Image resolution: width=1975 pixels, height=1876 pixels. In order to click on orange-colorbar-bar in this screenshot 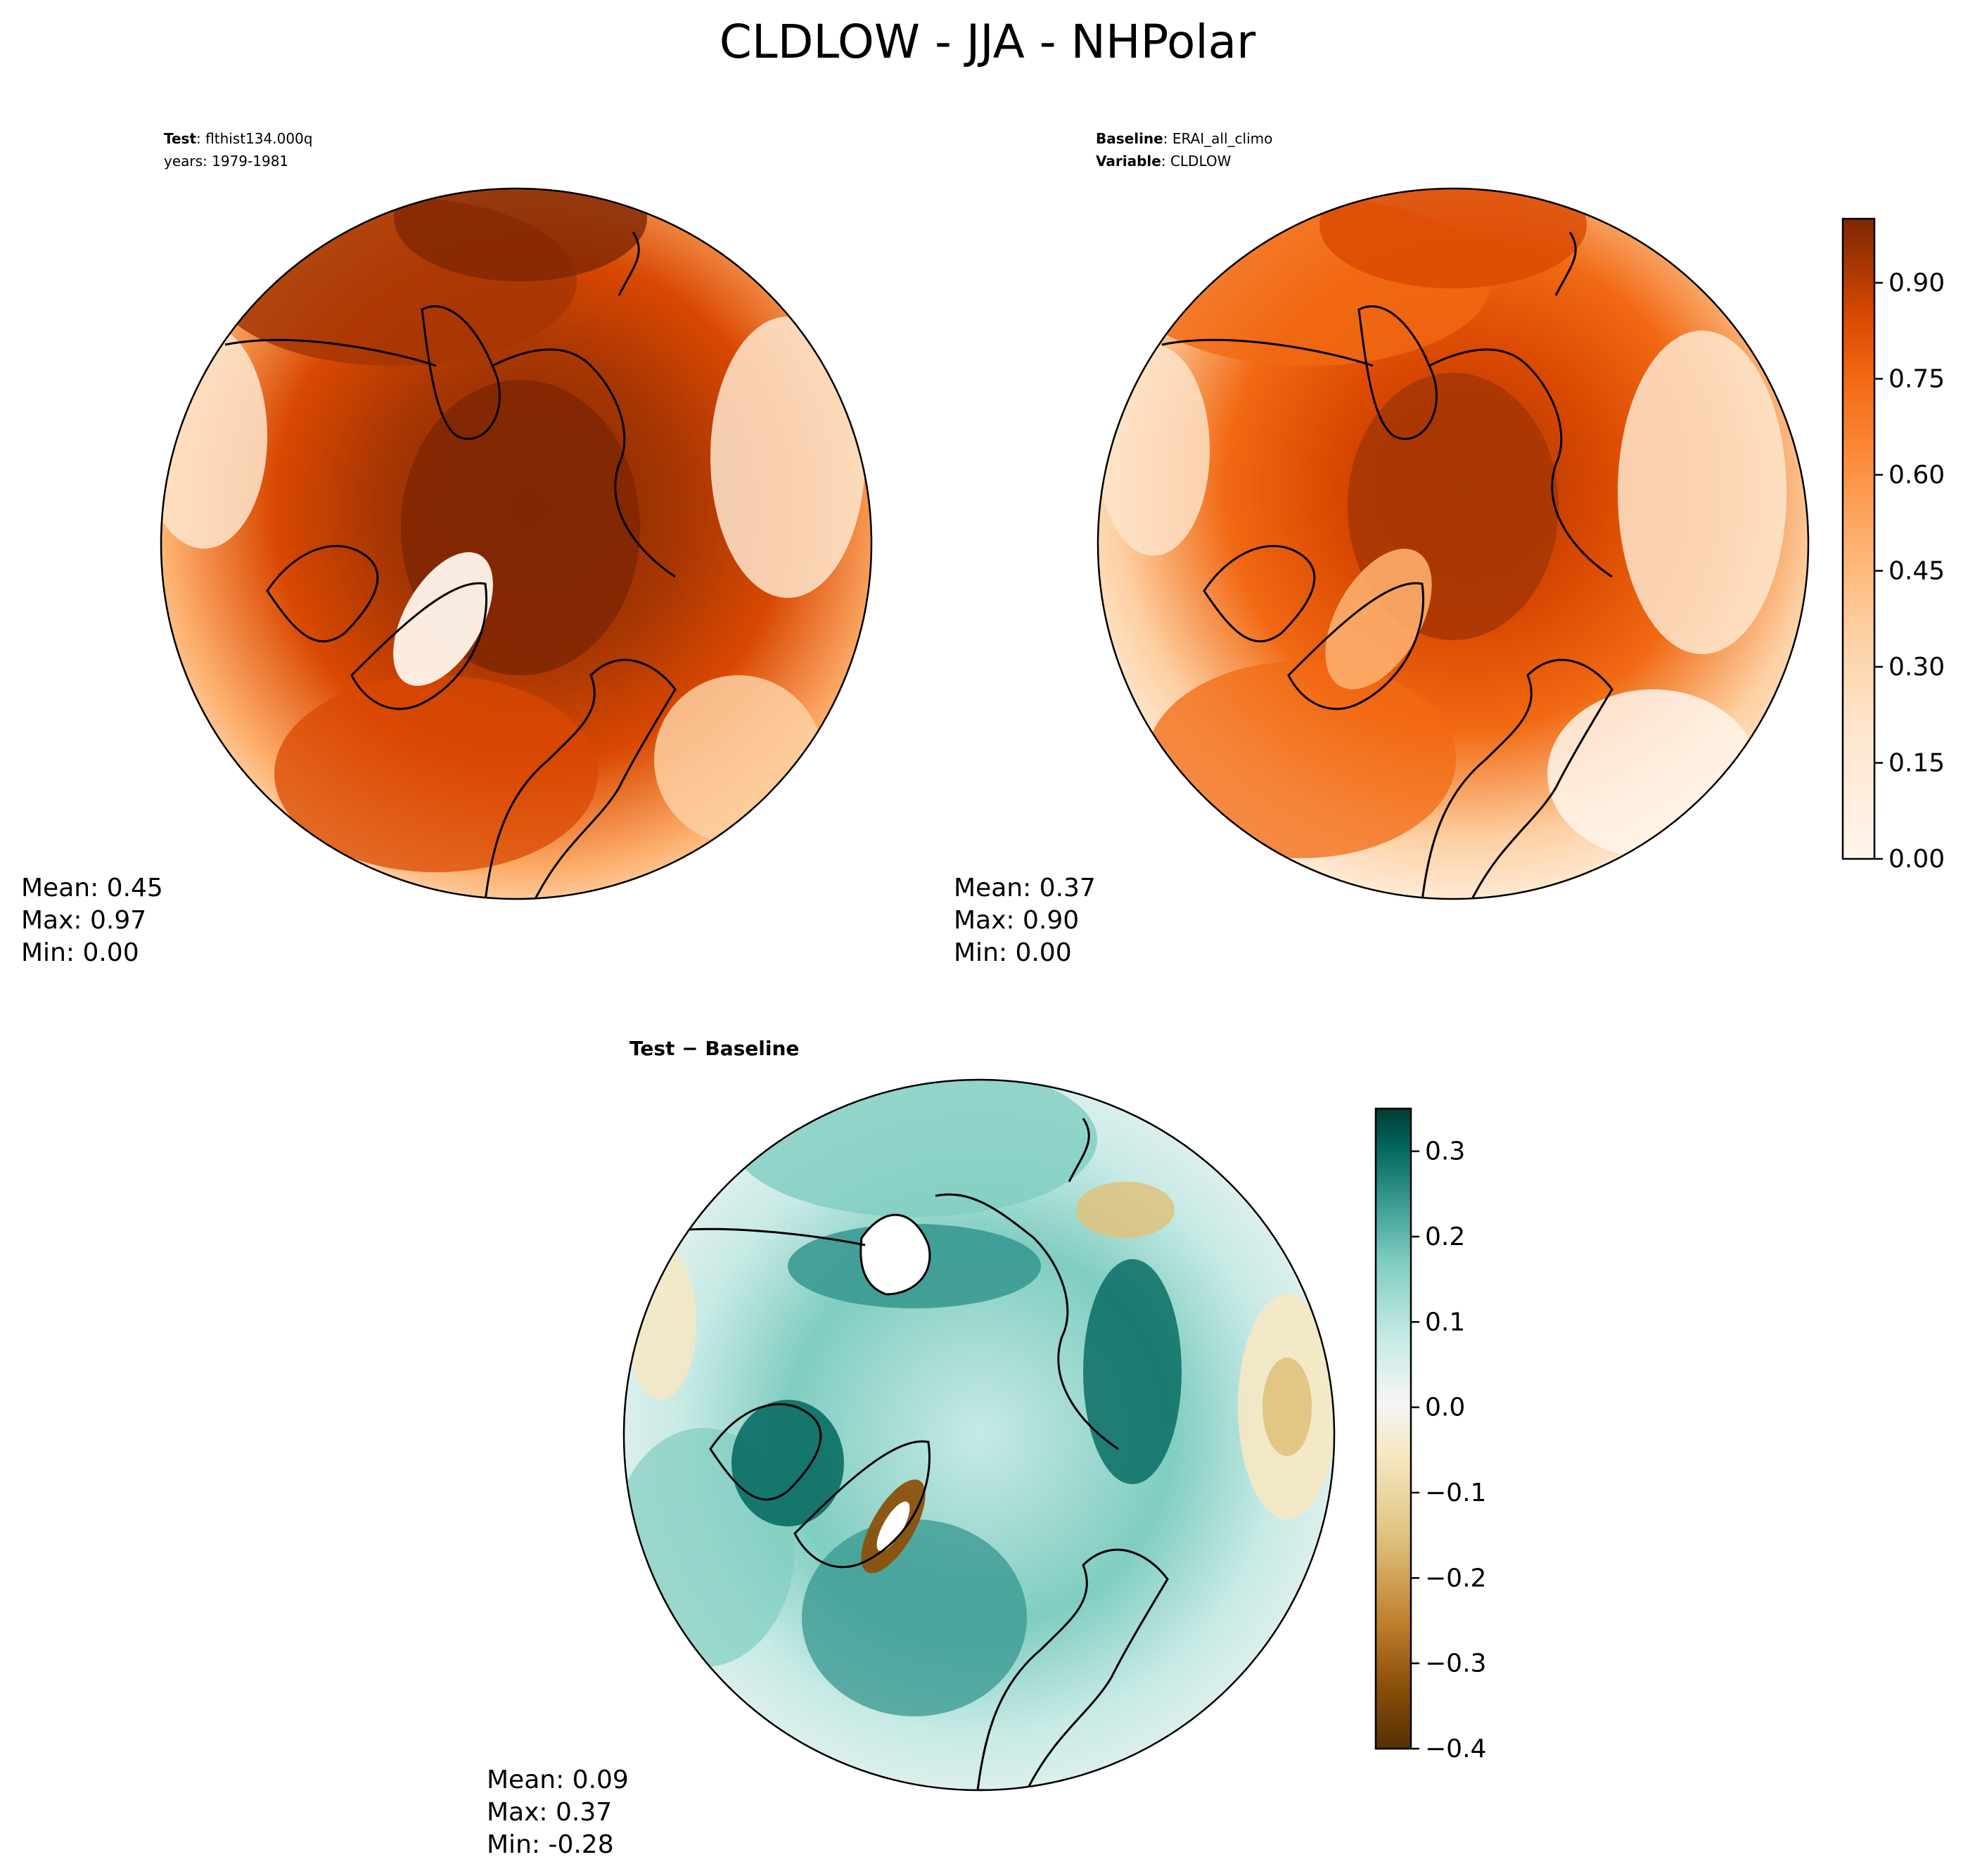, I will do `click(1858, 538)`.